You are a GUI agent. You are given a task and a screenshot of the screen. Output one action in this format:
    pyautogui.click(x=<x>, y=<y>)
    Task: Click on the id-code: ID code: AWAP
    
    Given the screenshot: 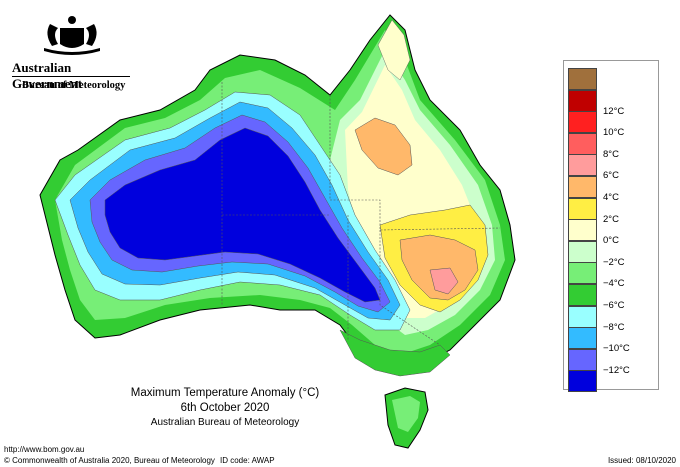 What is the action you would take?
    pyautogui.click(x=247, y=460)
    